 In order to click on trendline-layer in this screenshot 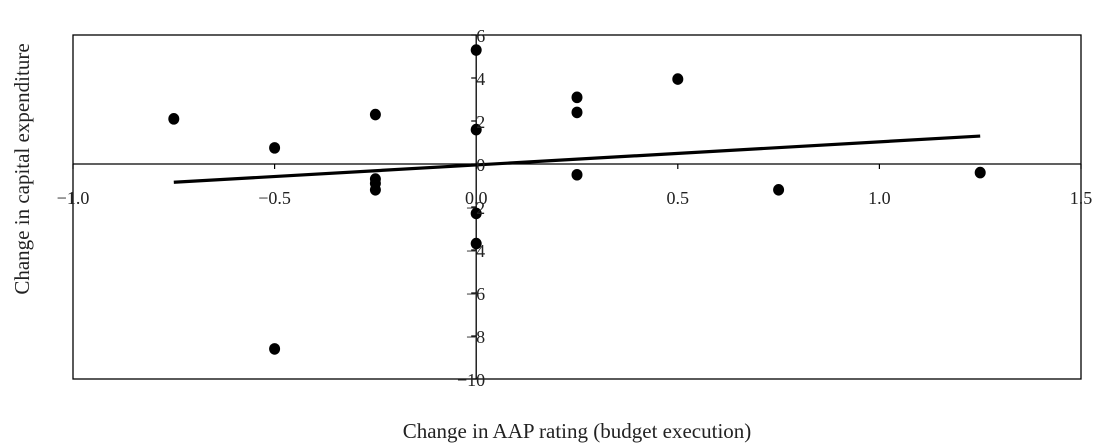, I will do `click(577, 159)`.